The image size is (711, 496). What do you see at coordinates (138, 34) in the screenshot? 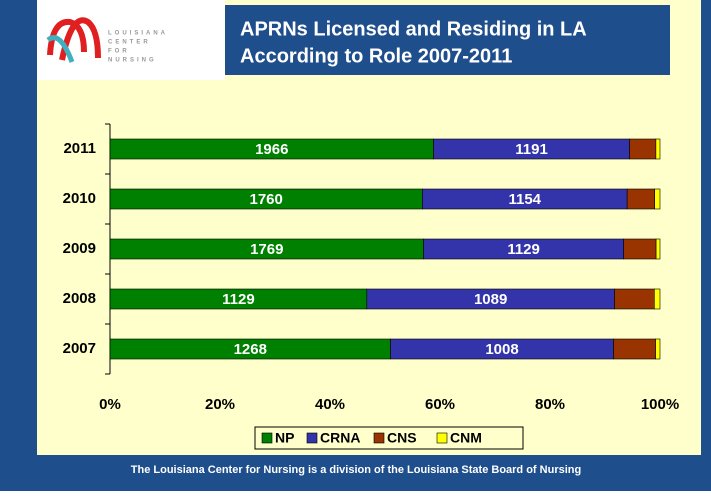
I see `logo-text: LOUISIANA` at bounding box center [138, 34].